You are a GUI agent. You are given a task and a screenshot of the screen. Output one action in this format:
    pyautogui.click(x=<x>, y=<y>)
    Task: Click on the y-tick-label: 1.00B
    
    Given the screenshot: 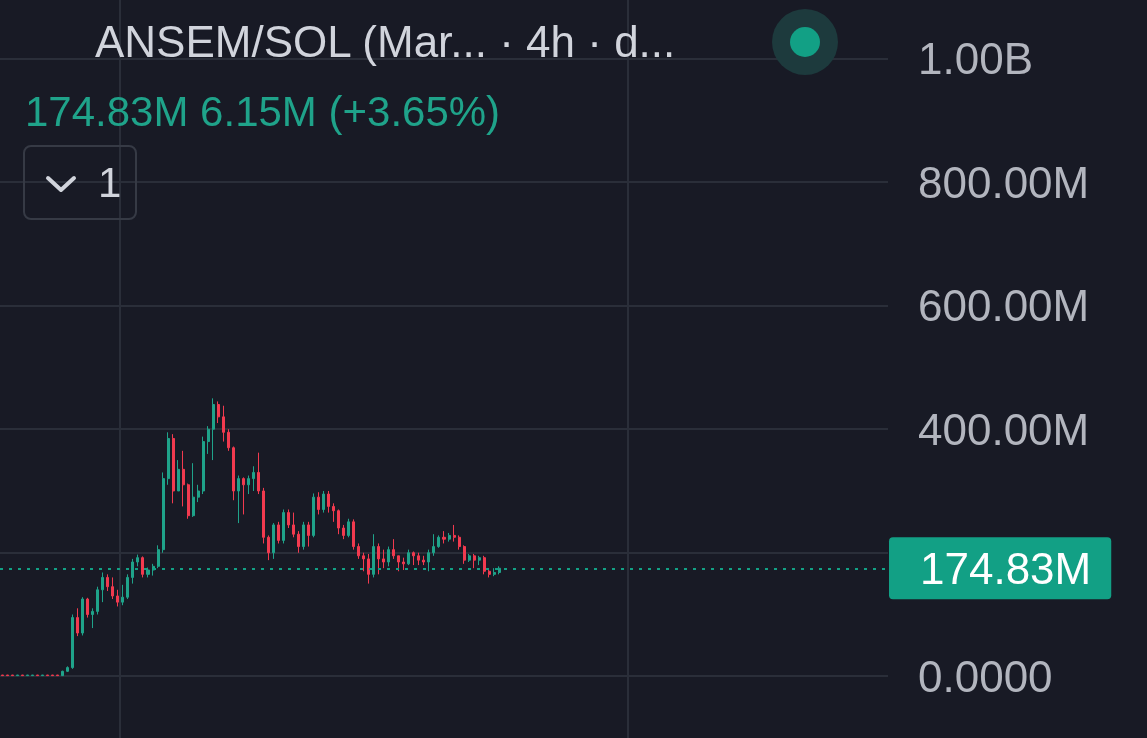 What is the action you would take?
    pyautogui.click(x=975, y=59)
    